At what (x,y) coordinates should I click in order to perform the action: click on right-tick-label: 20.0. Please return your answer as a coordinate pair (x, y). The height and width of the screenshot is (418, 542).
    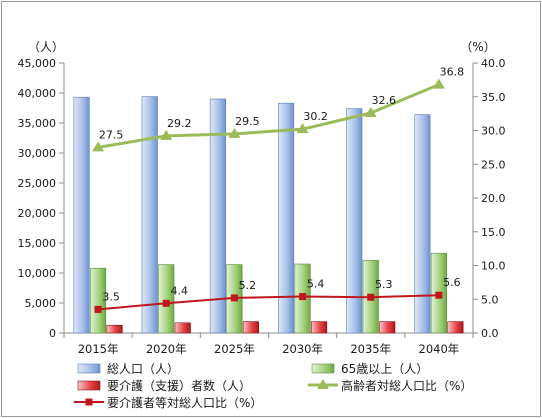
    Looking at the image, I should click on (493, 198).